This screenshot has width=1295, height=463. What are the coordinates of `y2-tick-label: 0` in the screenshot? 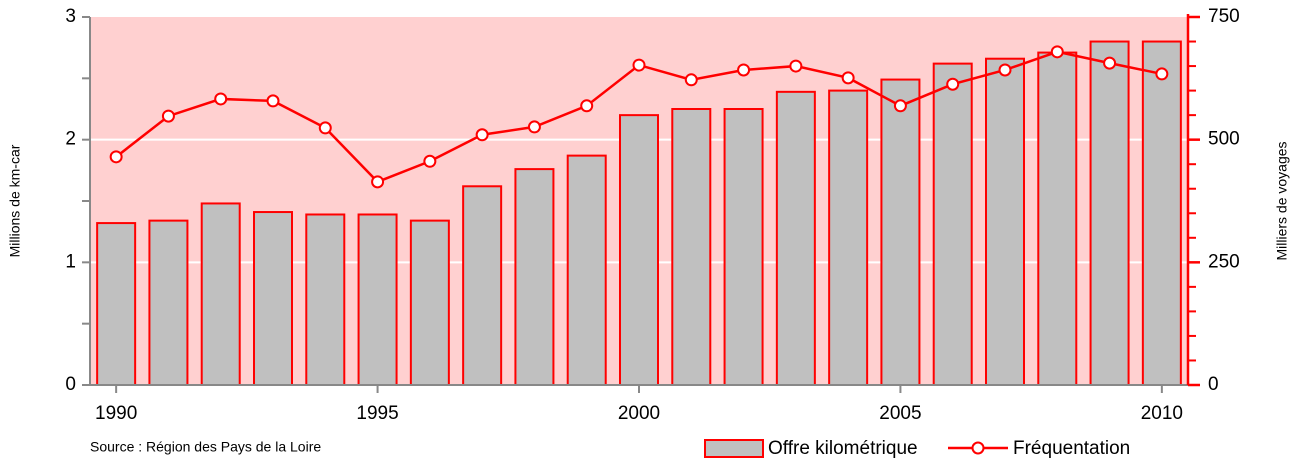 It's located at (1213, 384).